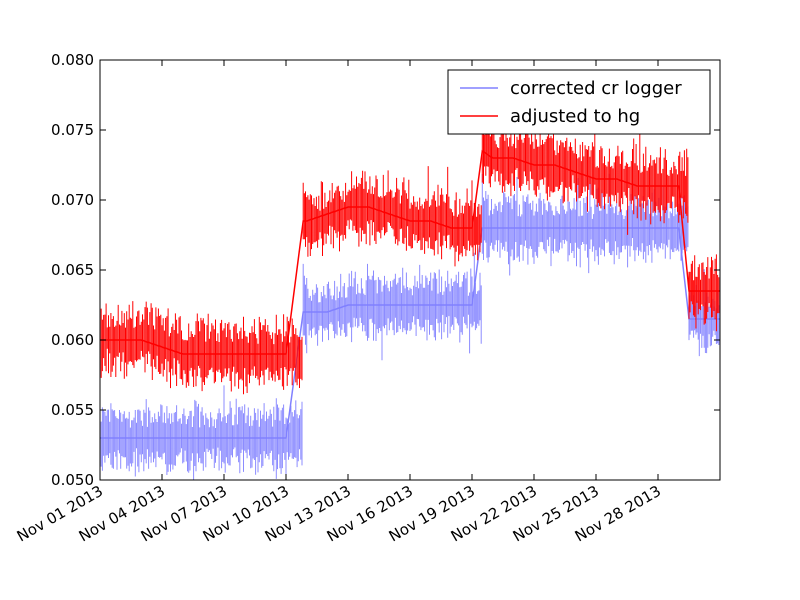  I want to click on legend-label: corrected cr logger, so click(596, 88).